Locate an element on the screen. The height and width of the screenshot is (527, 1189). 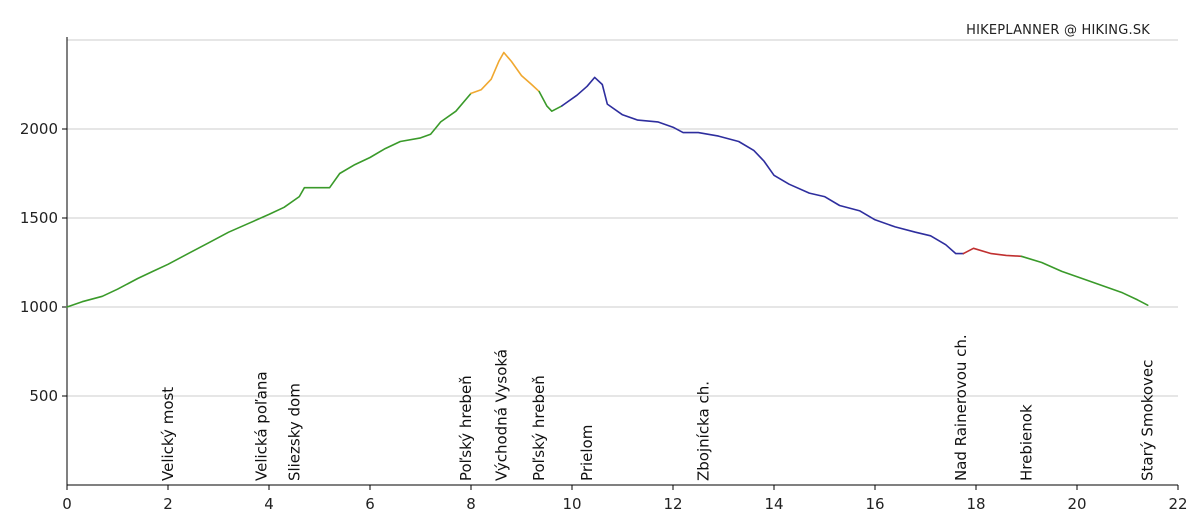
place-label: Zbojnícka ch. is located at coordinates (703, 431).